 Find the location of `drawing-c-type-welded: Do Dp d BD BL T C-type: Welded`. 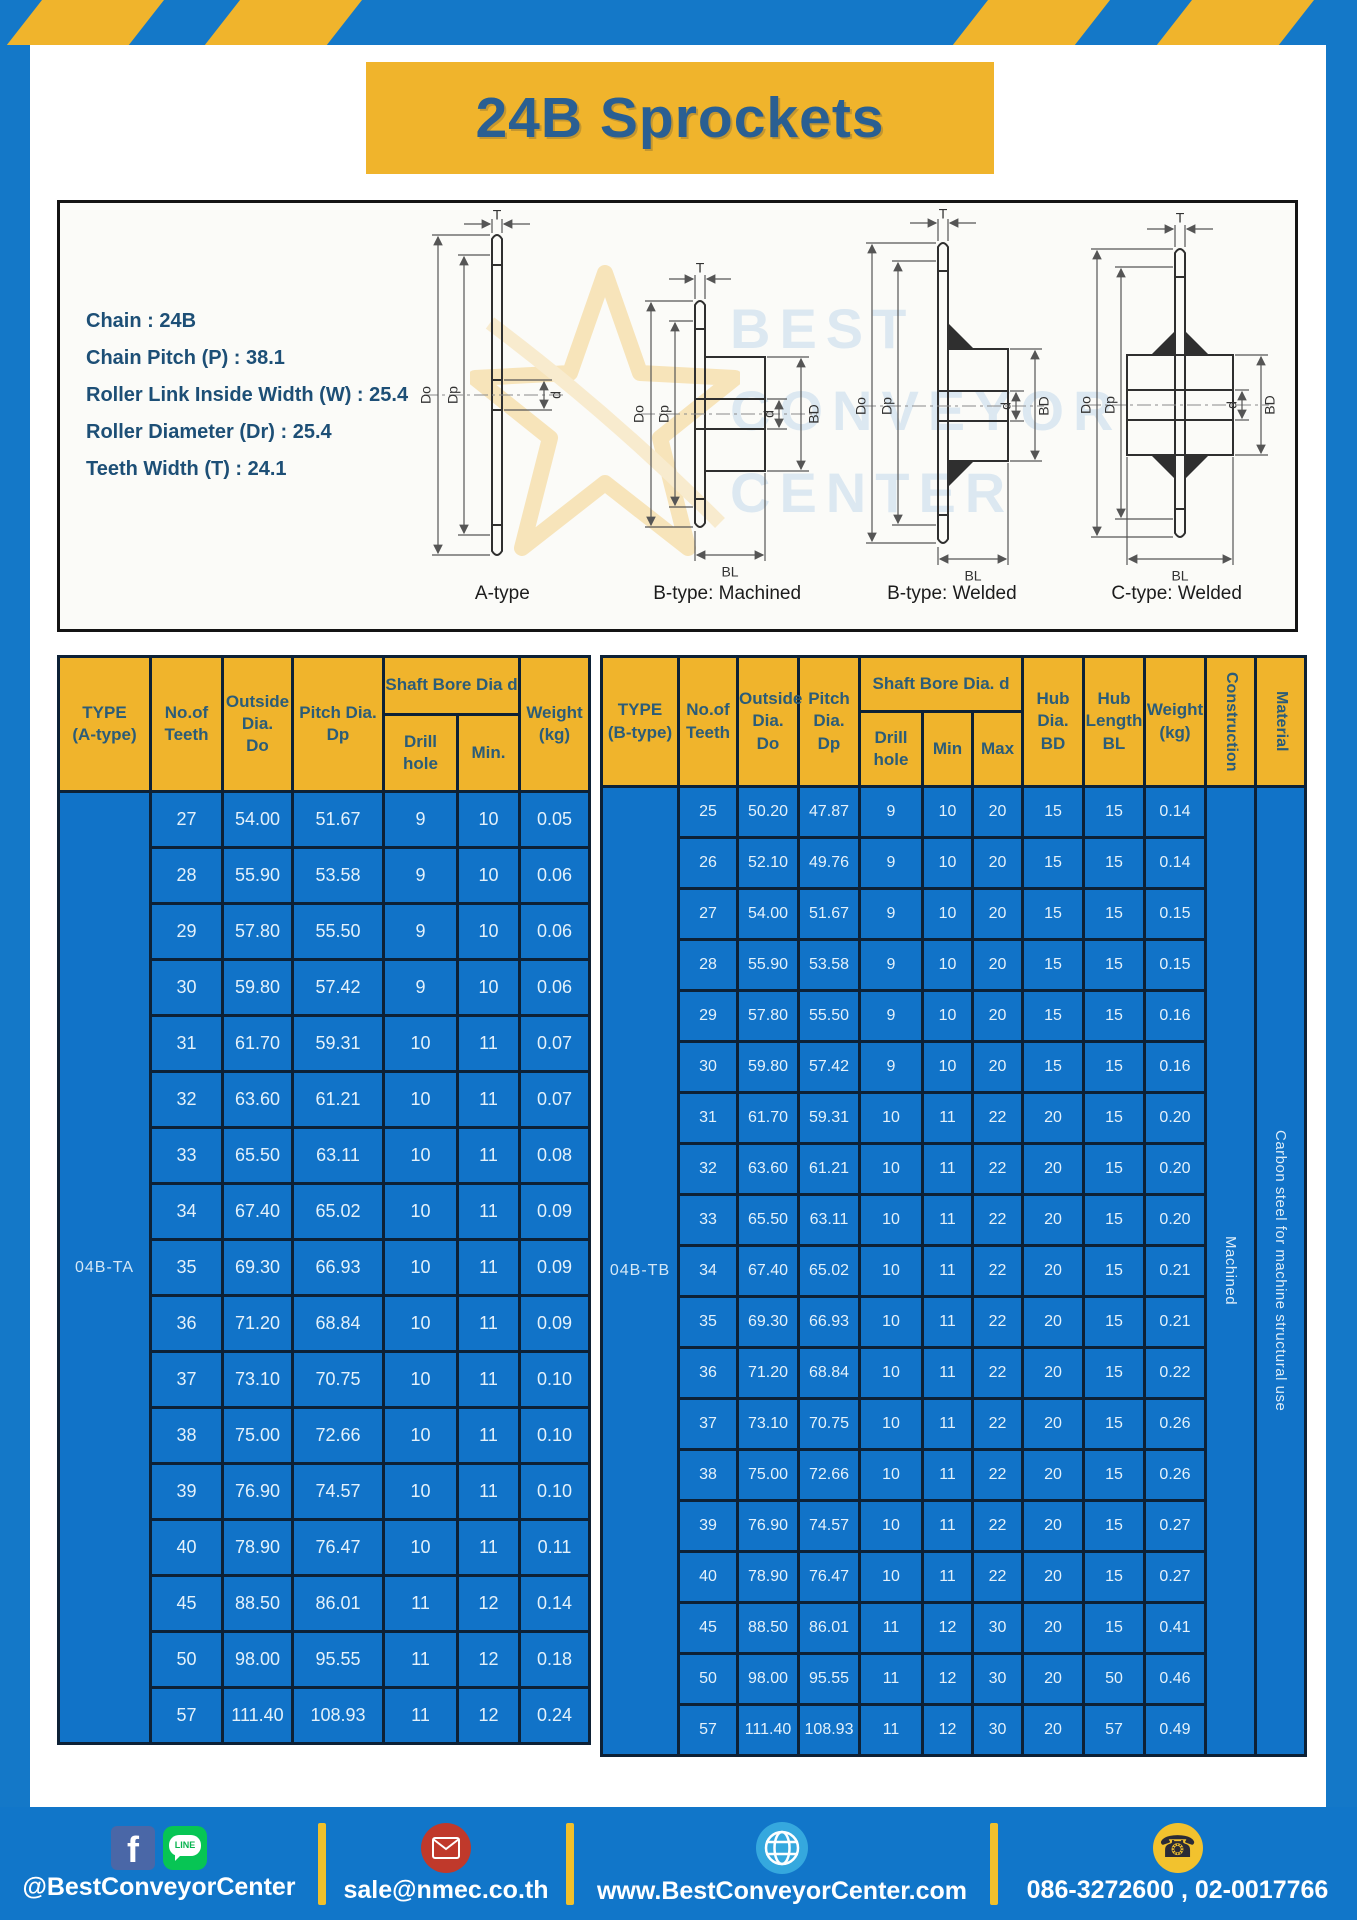

drawing-c-type-welded: Do Dp d BD BL T C-type: Welded is located at coordinates (1176, 415).